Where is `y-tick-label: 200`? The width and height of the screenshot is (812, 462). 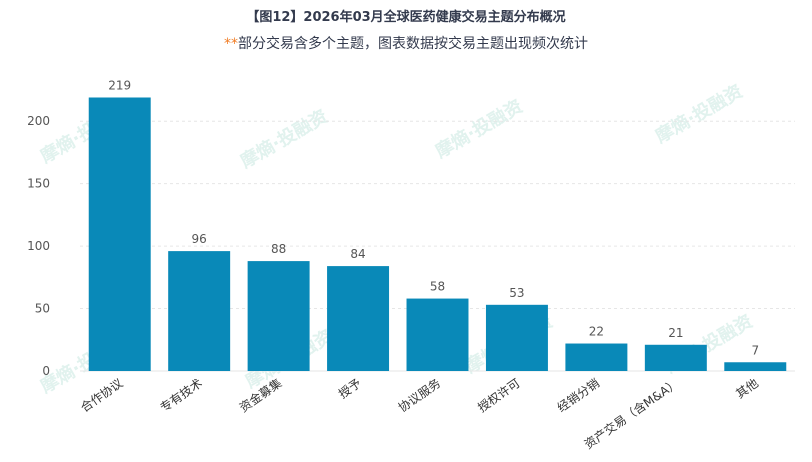
y-tick-label: 200 is located at coordinates (38, 121).